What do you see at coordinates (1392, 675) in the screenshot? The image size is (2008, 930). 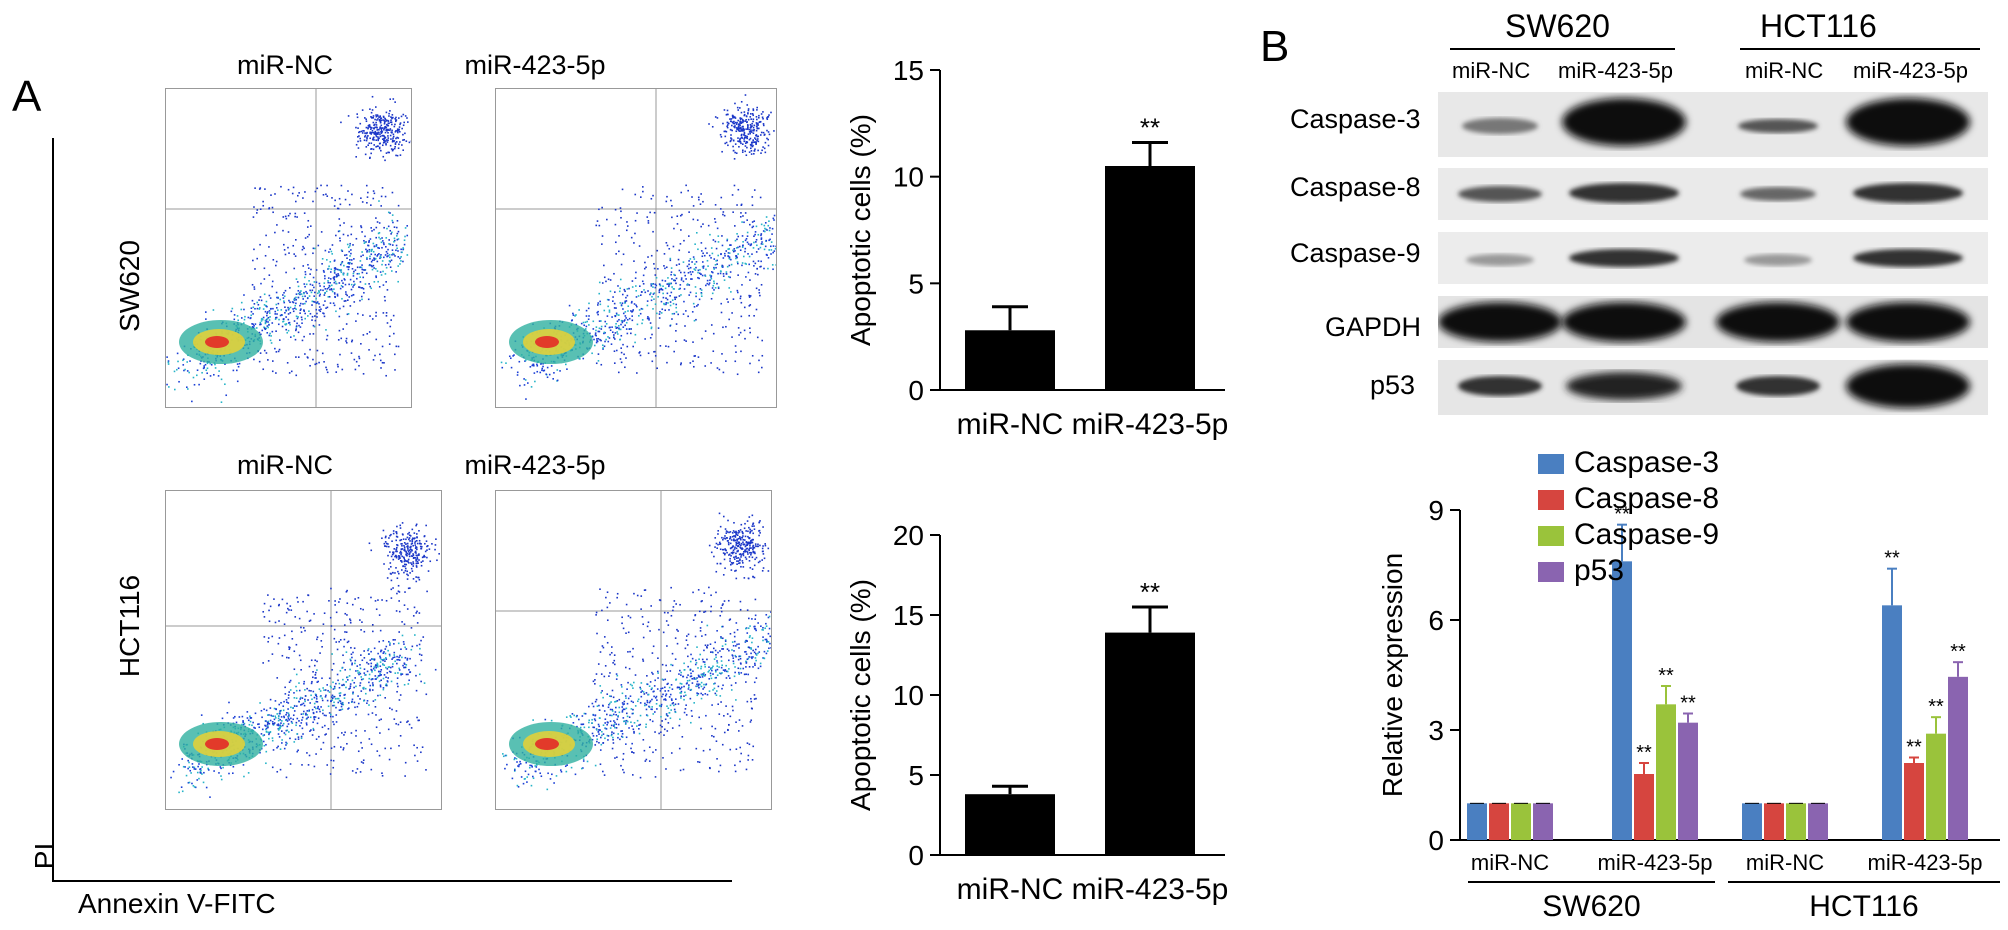 I see `y-axis-label: Relative expression` at bounding box center [1392, 675].